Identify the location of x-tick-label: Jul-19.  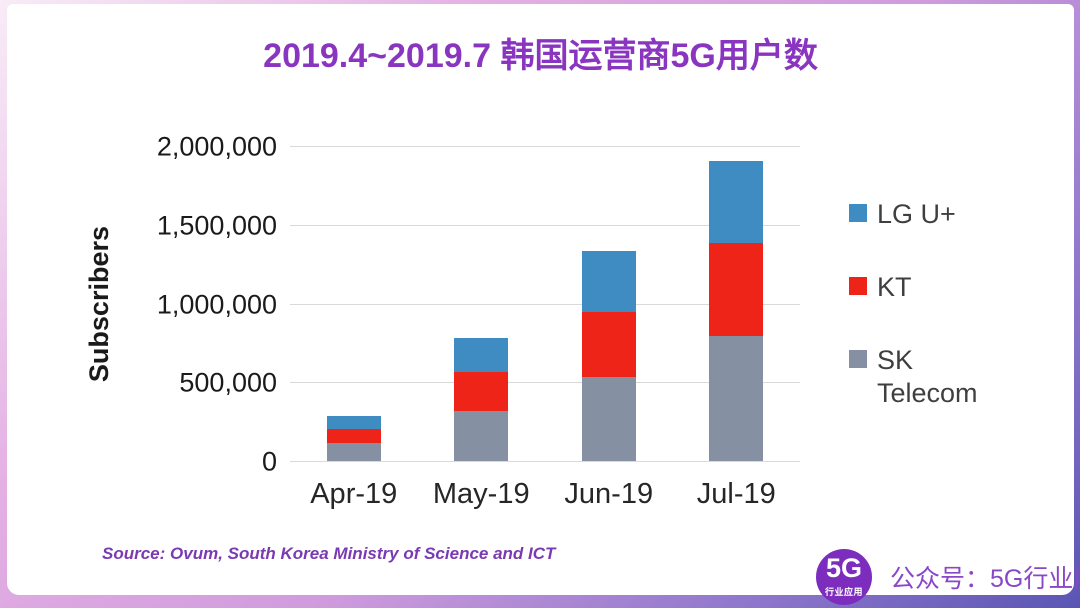
(736, 494).